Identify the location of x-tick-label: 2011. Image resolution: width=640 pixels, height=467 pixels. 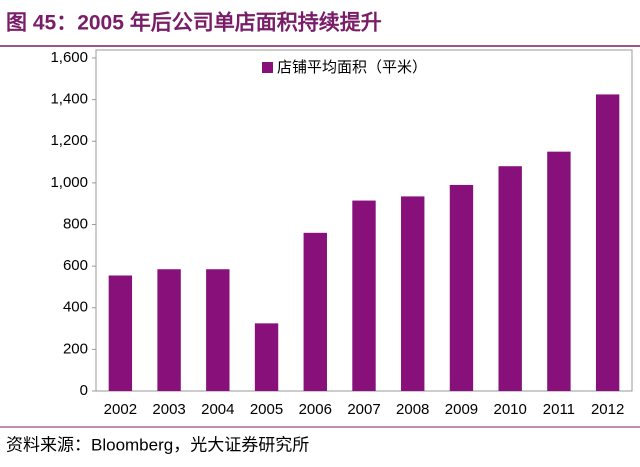
(559, 409).